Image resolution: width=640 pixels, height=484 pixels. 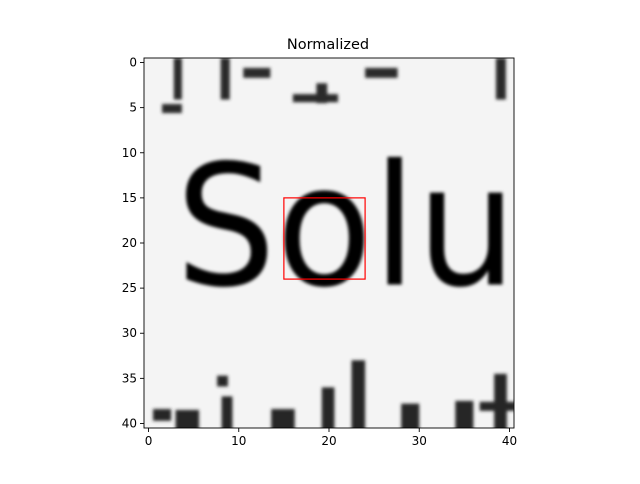 What do you see at coordinates (133, 63) in the screenshot?
I see `y-tick-label: 0` at bounding box center [133, 63].